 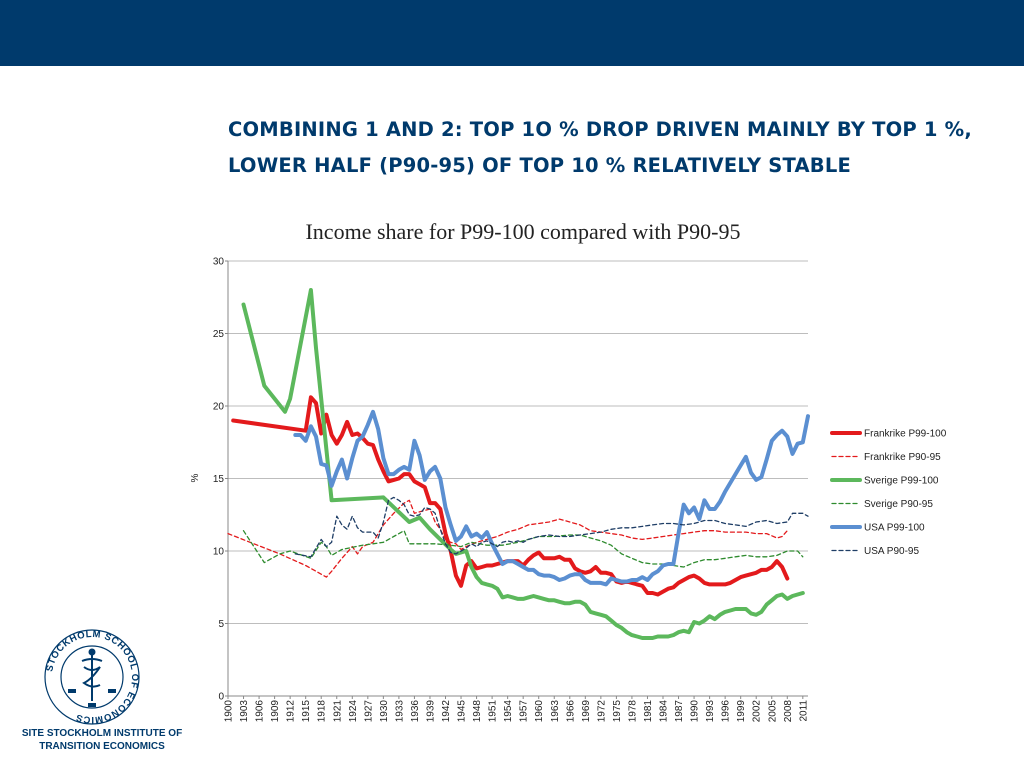 I want to click on x-tick-label-32: 1996, so click(x=726, y=711).